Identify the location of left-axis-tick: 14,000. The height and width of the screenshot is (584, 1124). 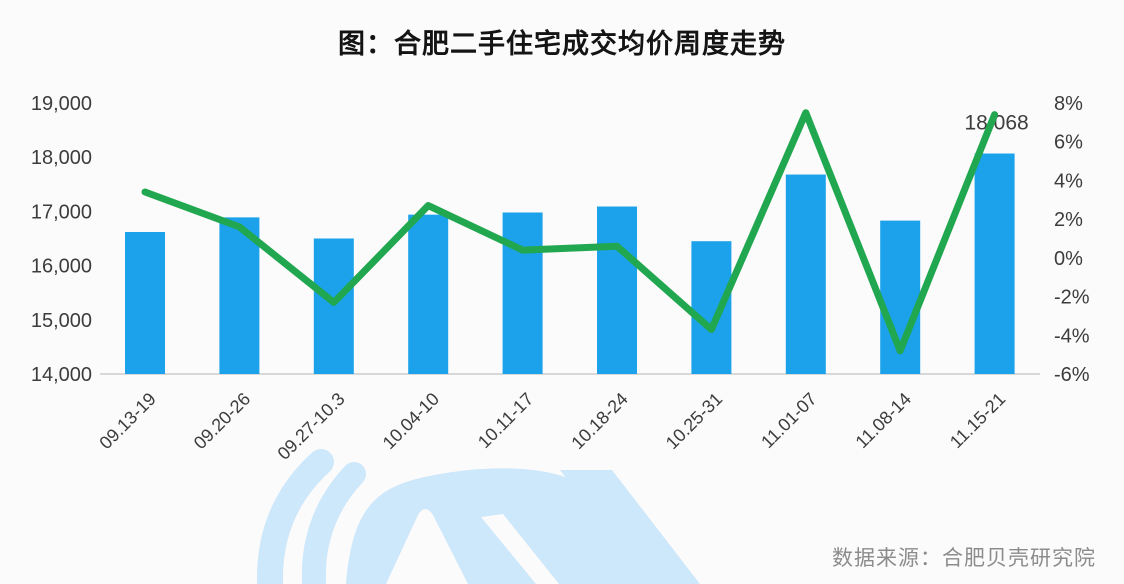
(61, 375).